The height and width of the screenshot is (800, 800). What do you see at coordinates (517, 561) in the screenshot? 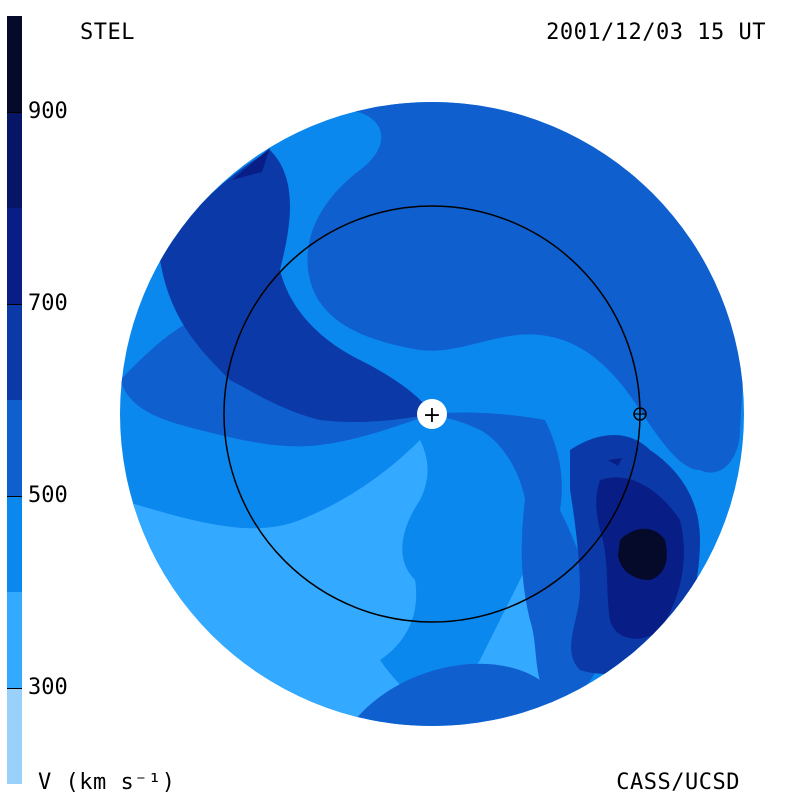
I see `velocity-region-east-arm` at bounding box center [517, 561].